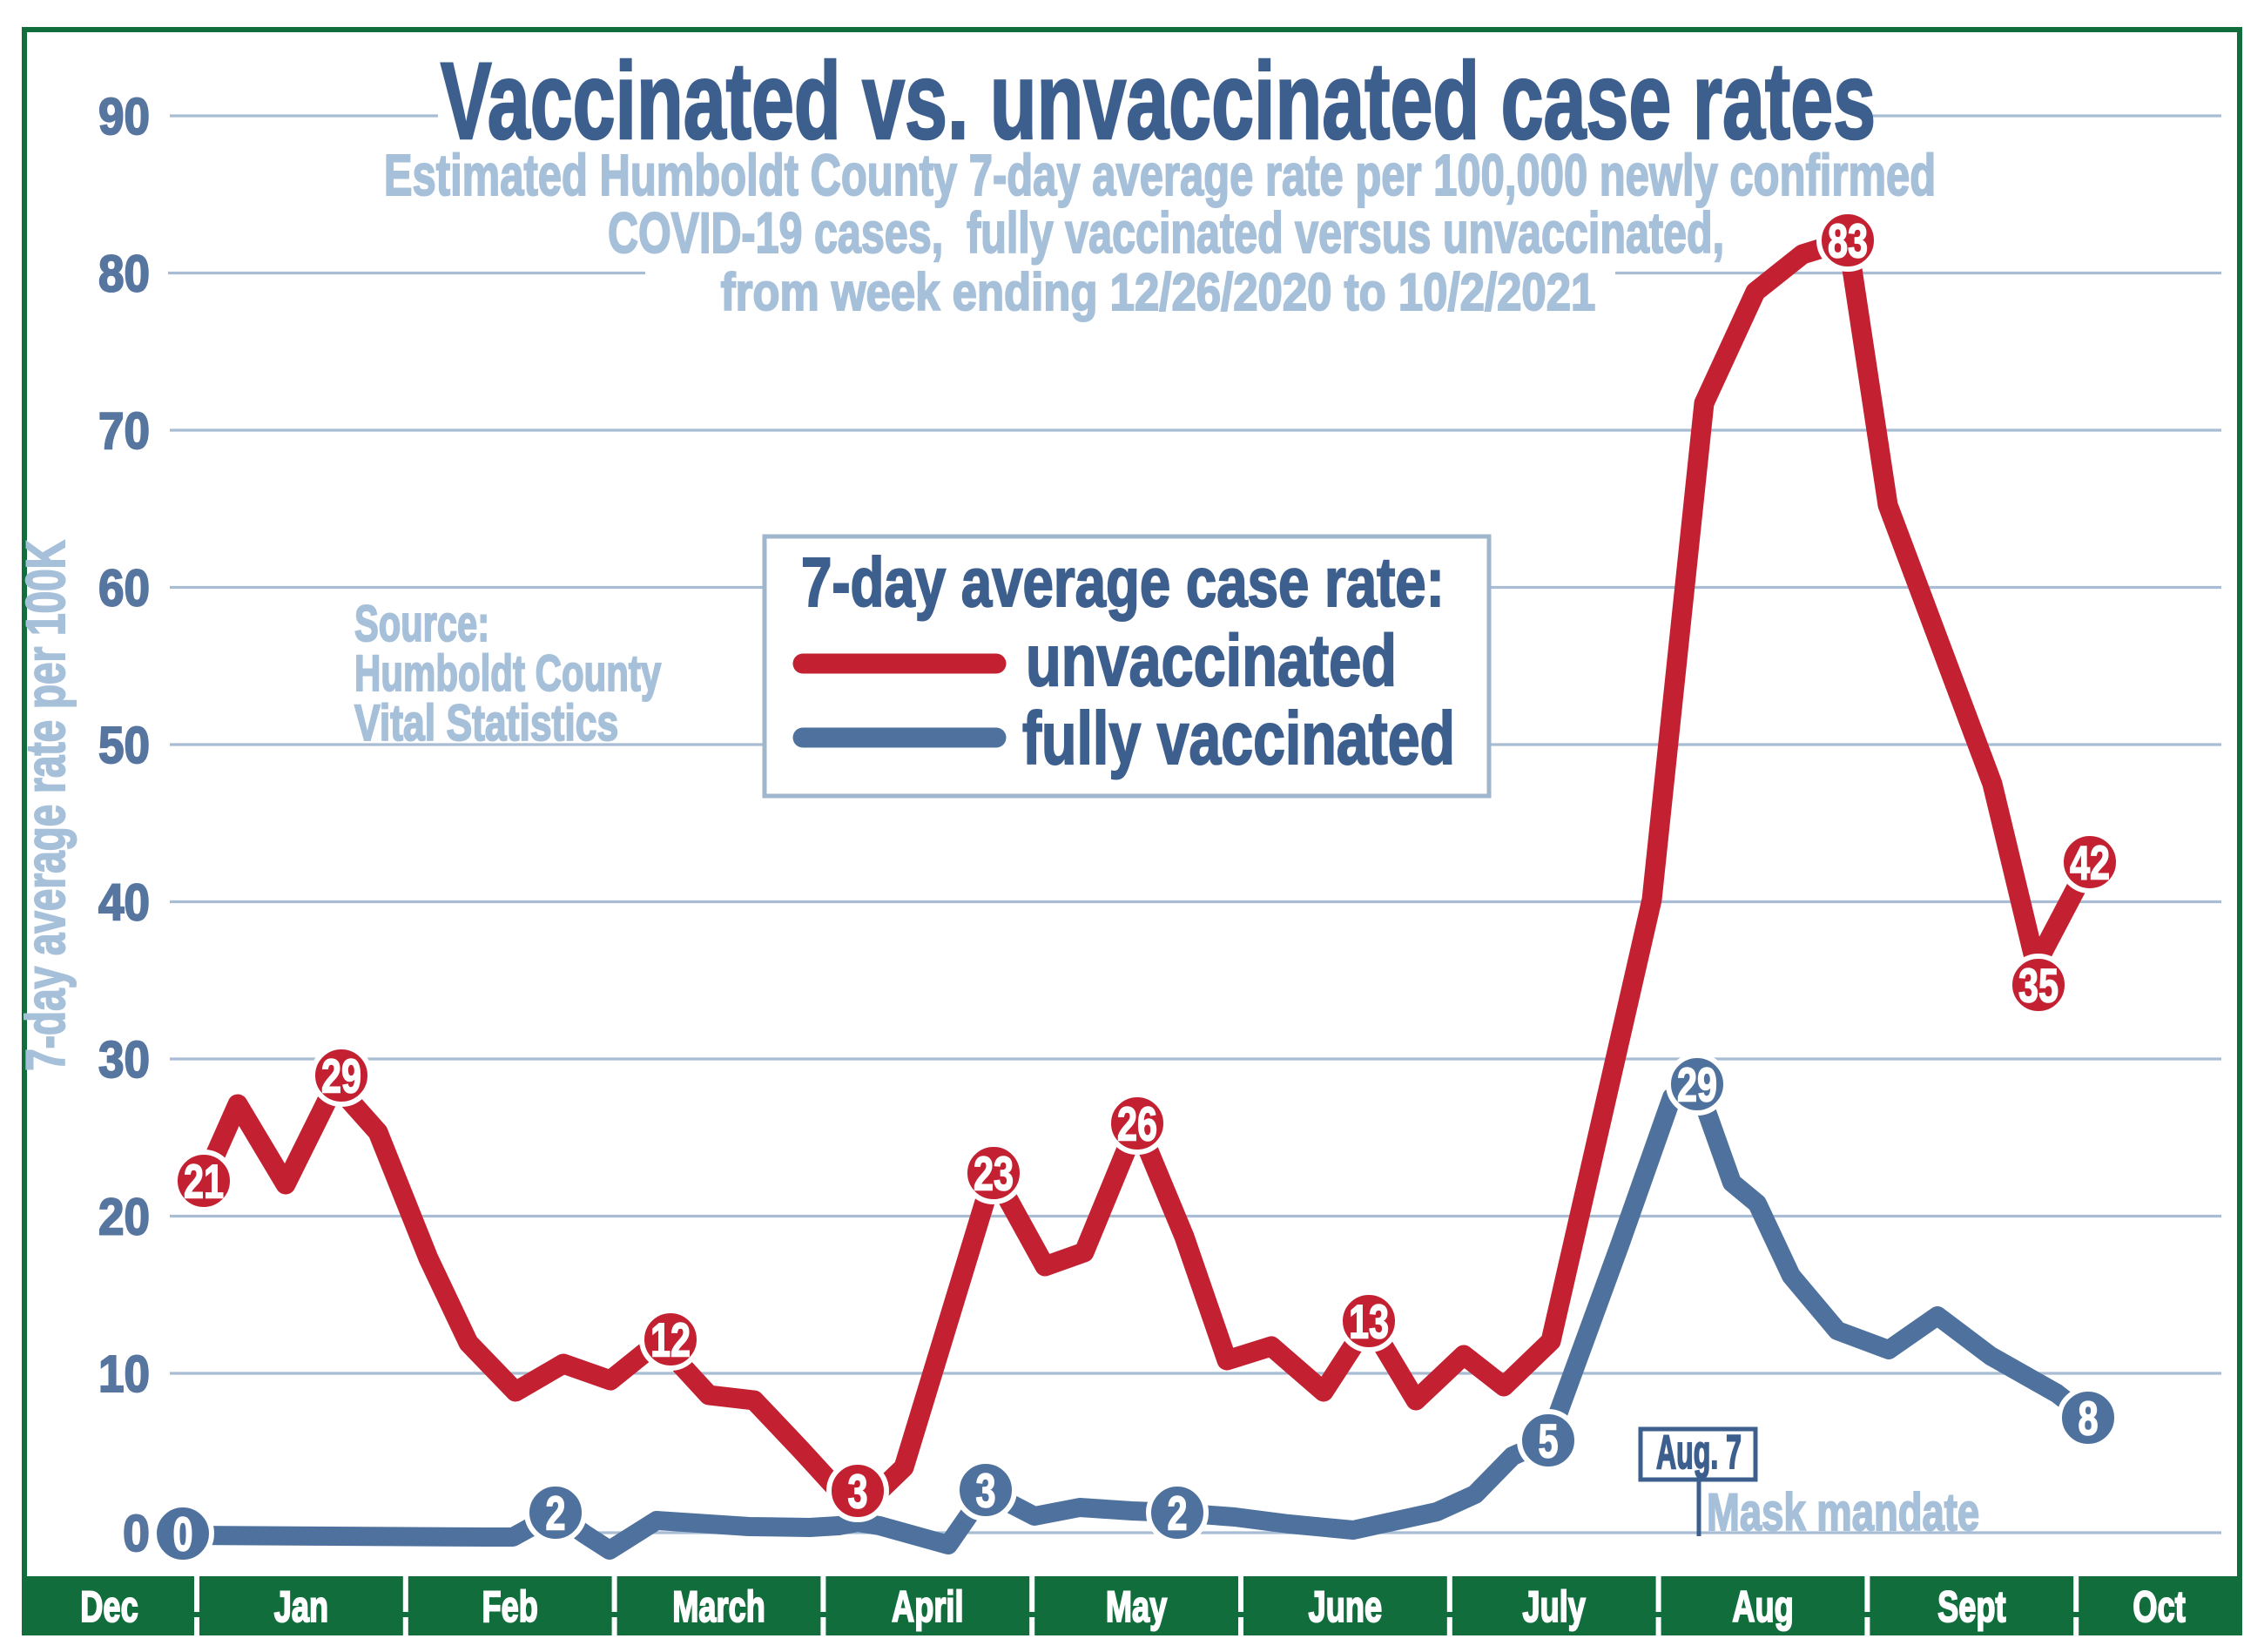 Image resolution: width=2264 pixels, height=1652 pixels. Describe the element at coordinates (718, 1606) in the screenshot. I see `svg-text: March` at that location.